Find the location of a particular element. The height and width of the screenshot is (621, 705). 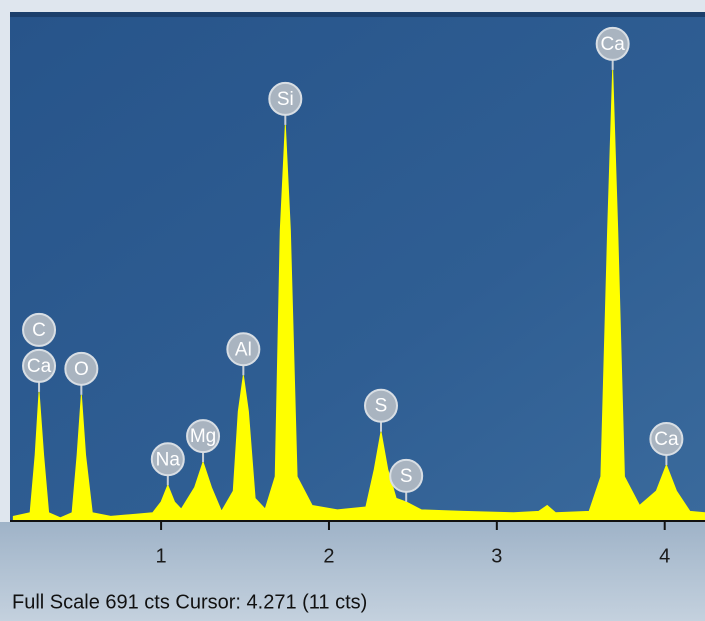

element-label: Si is located at coordinates (285, 99).